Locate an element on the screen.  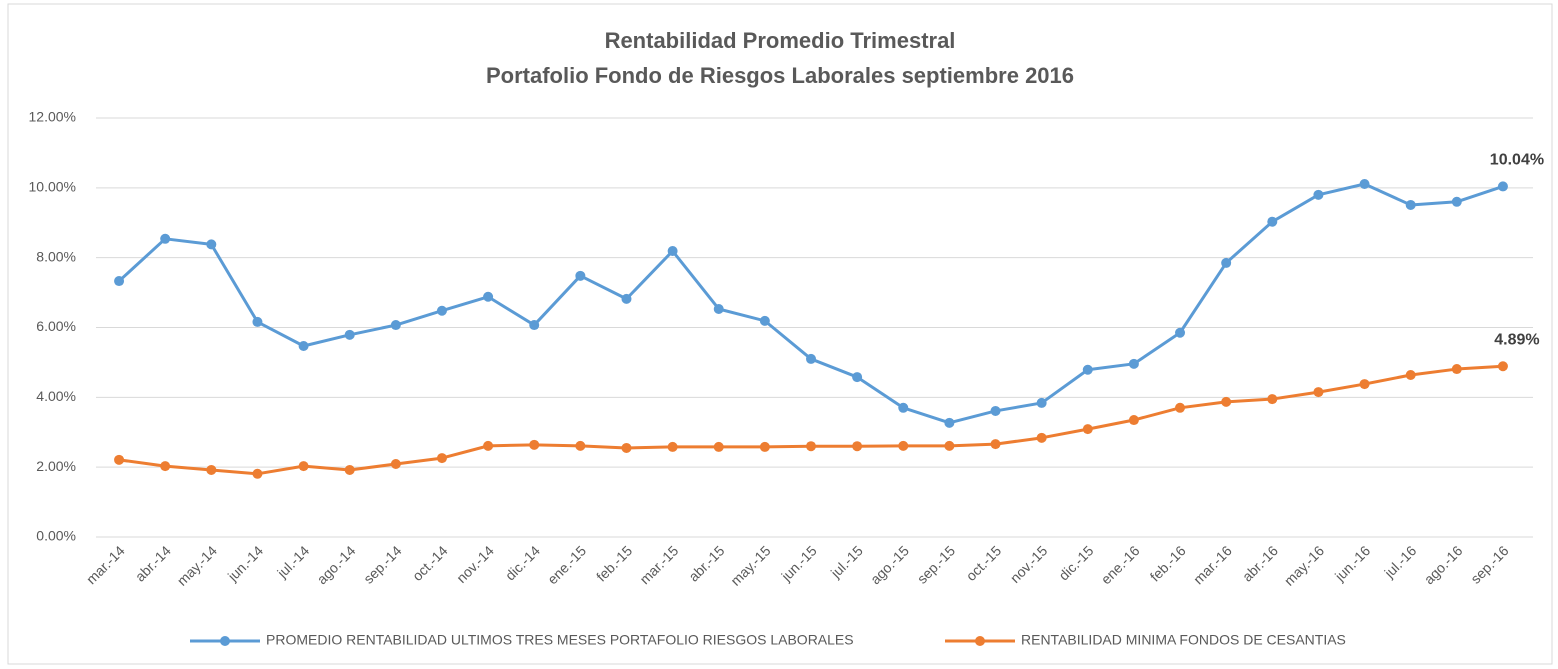
y-tick-label: 6.00% is located at coordinates (56, 326).